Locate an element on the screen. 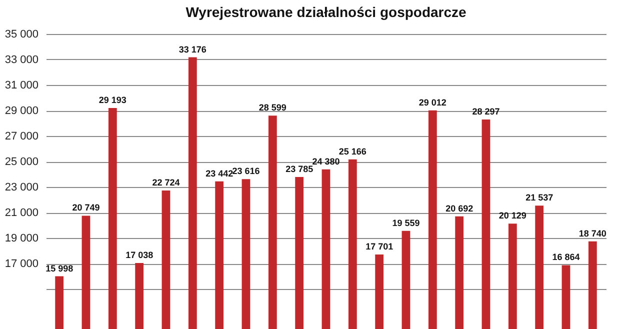  data-label: 22 724 is located at coordinates (166, 183).